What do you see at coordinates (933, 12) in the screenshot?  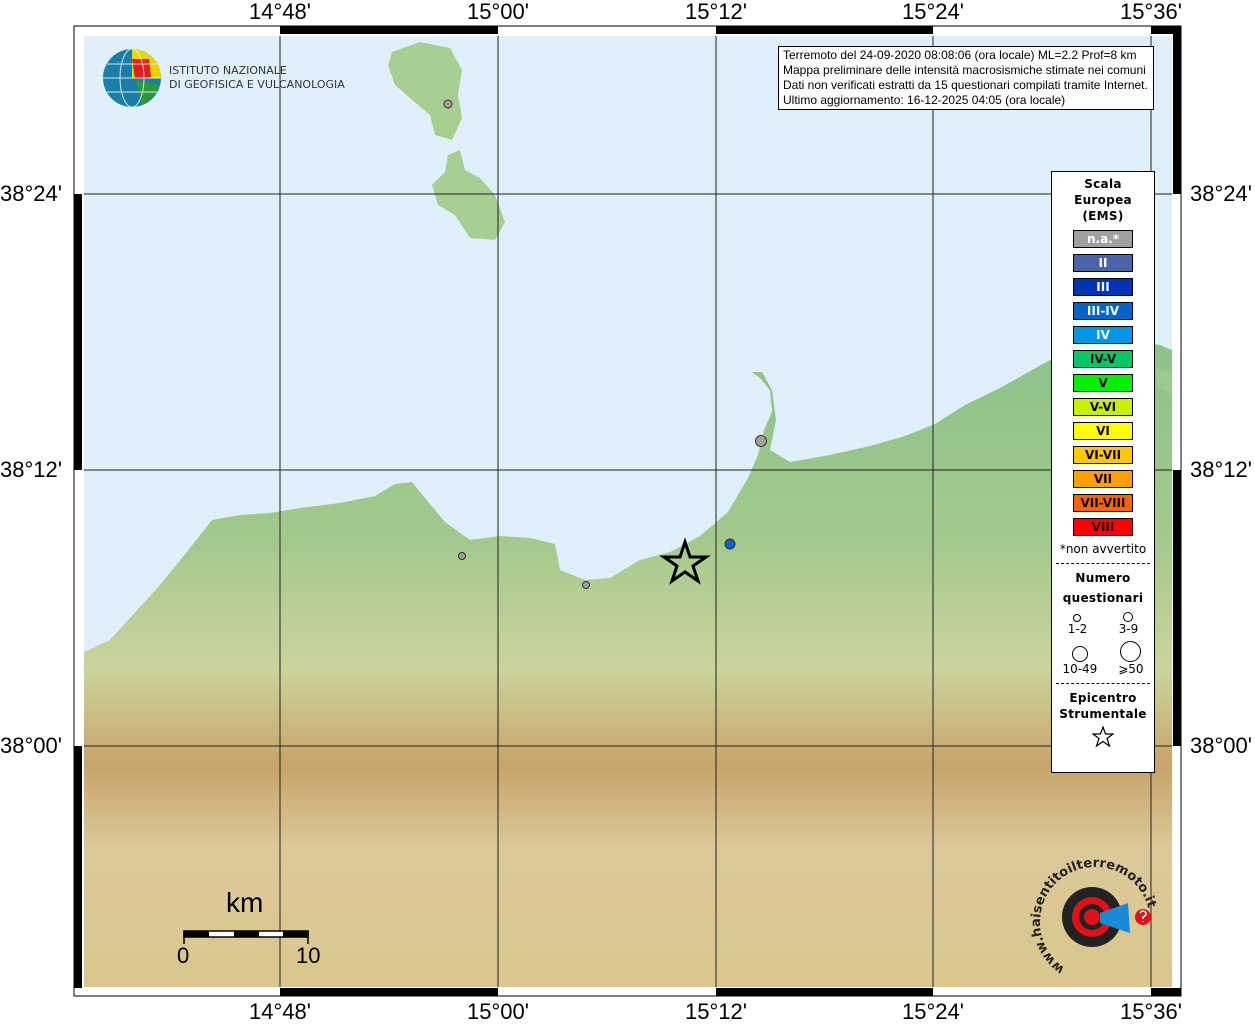 I see `lon-label-top: 15°24'` at bounding box center [933, 12].